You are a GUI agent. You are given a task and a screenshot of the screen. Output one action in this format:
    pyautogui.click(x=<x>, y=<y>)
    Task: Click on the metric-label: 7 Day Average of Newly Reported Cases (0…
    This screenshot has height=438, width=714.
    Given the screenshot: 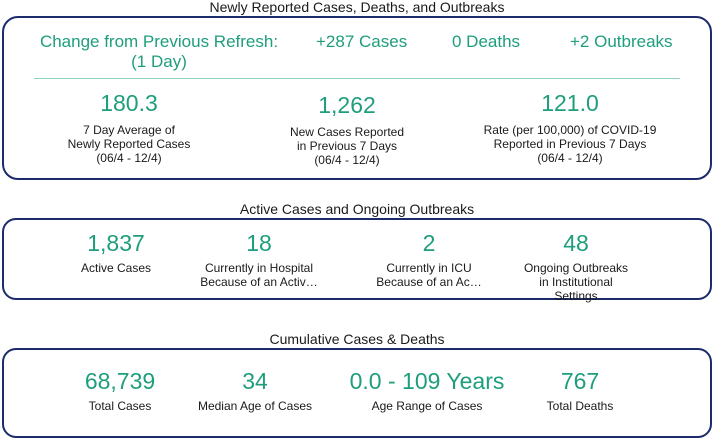 What is the action you would take?
    pyautogui.click(x=129, y=144)
    